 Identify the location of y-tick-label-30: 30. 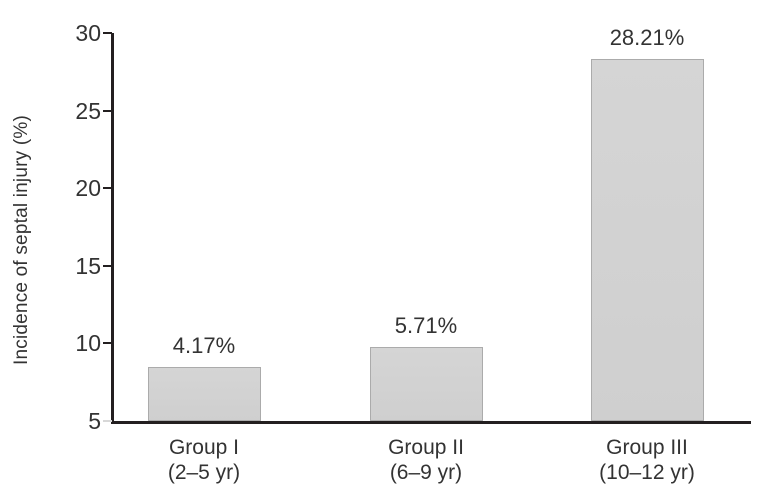
(88, 33).